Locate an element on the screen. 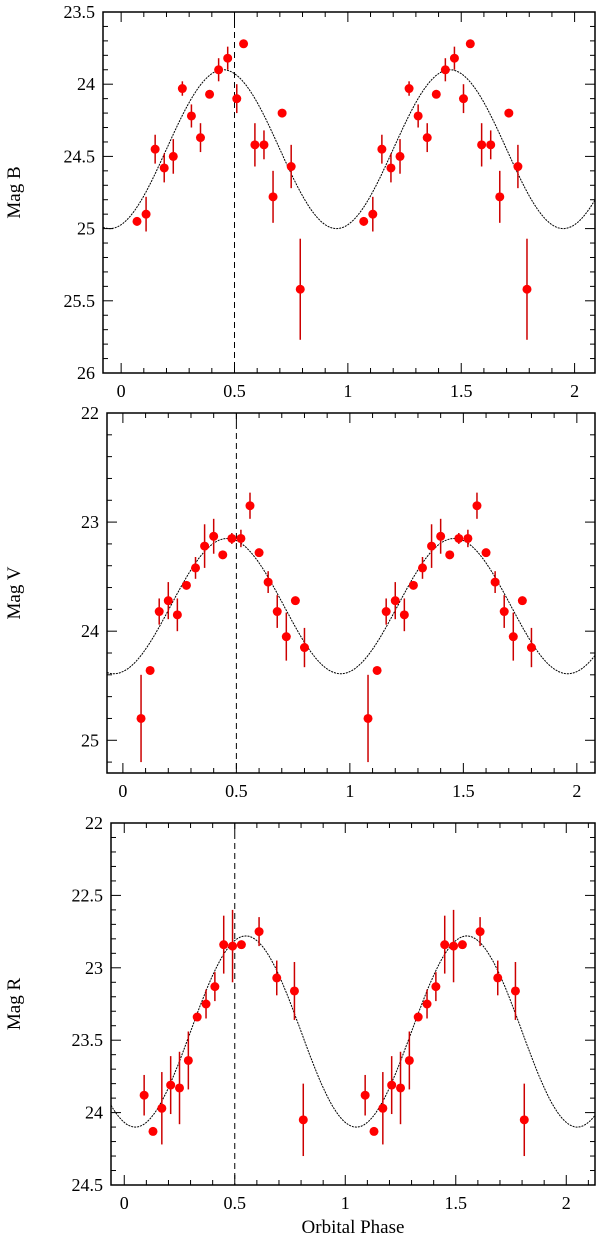 The width and height of the screenshot is (600, 1239). y-tick-label: 22.5 is located at coordinates (88, 895).